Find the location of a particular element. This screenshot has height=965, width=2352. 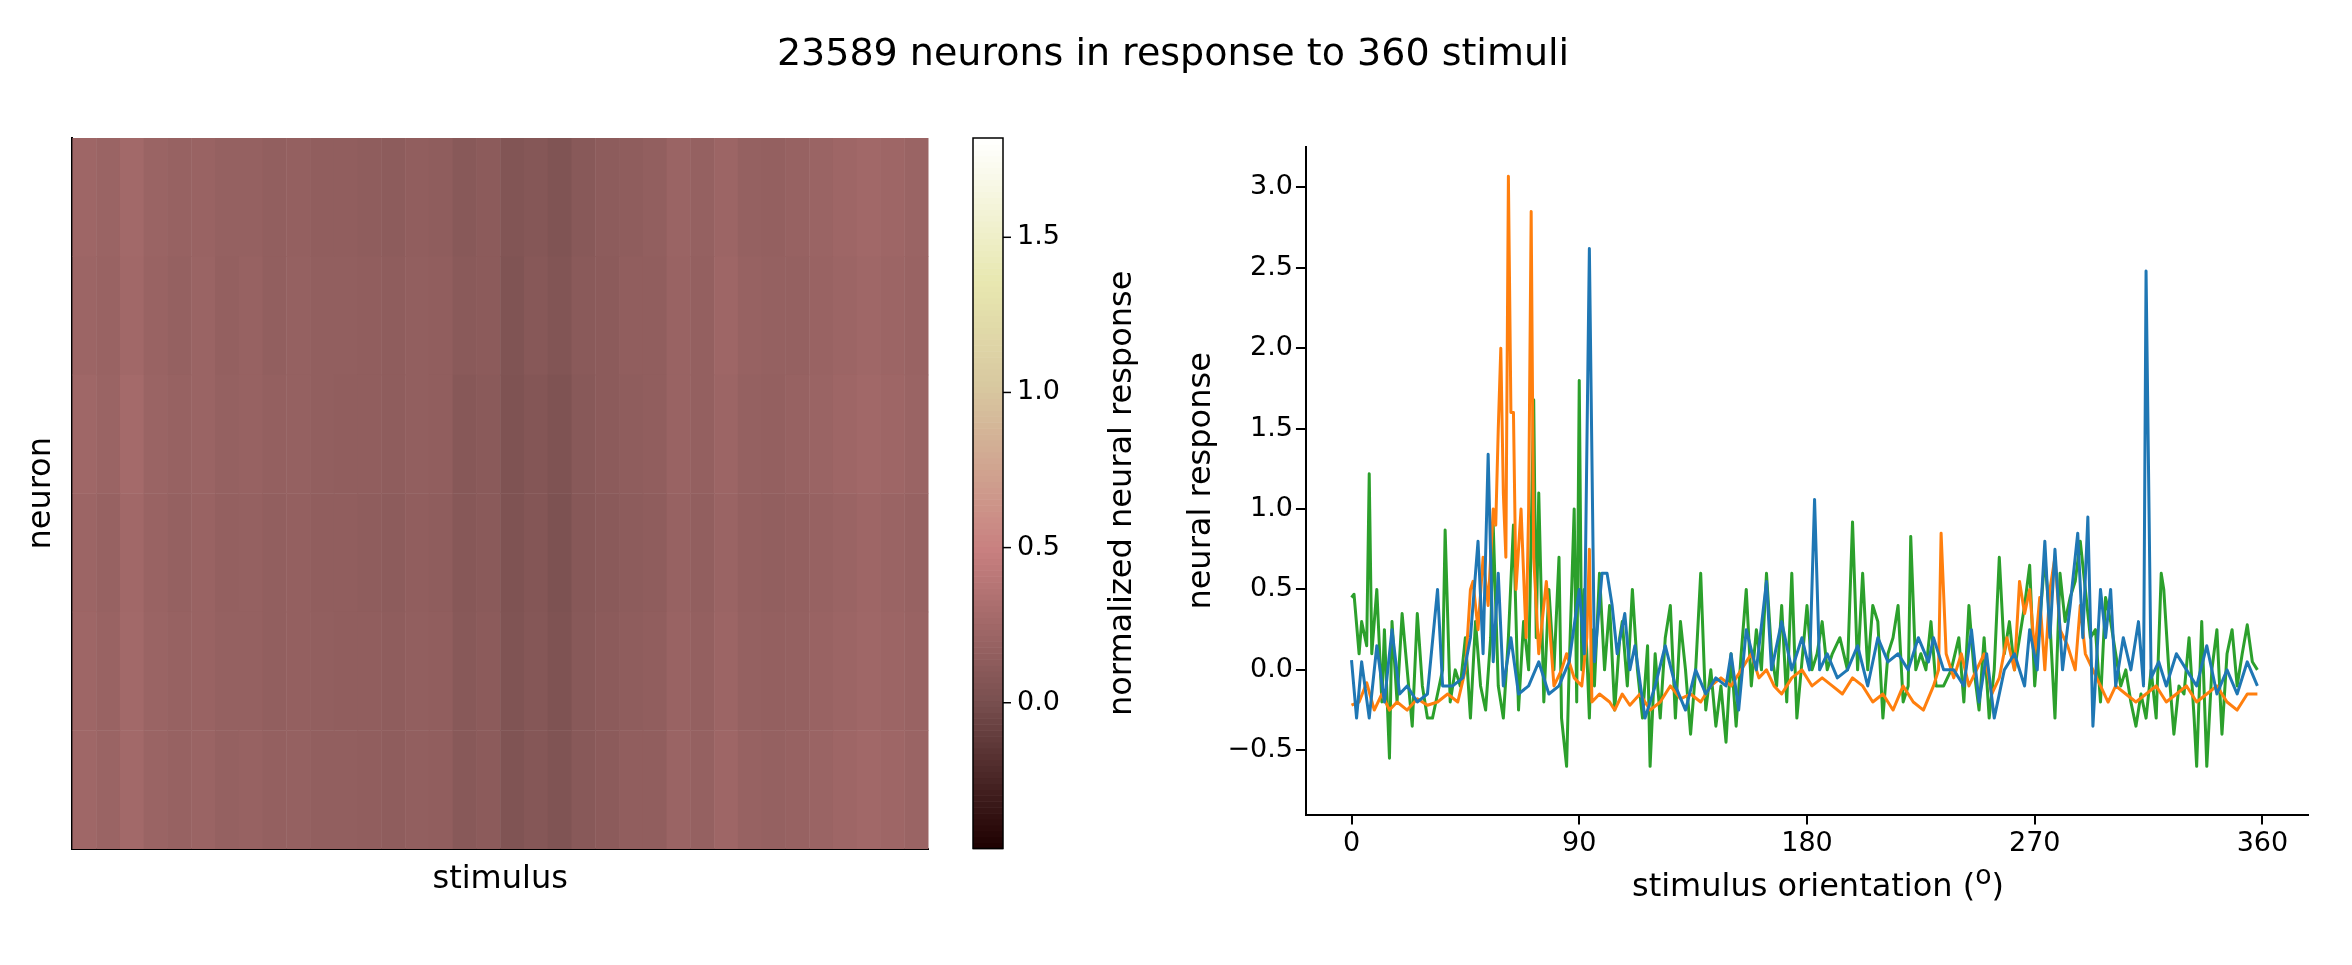

x-axis-title: stimulus orientation ($^{o}$) is located at coordinates (1818, 881).